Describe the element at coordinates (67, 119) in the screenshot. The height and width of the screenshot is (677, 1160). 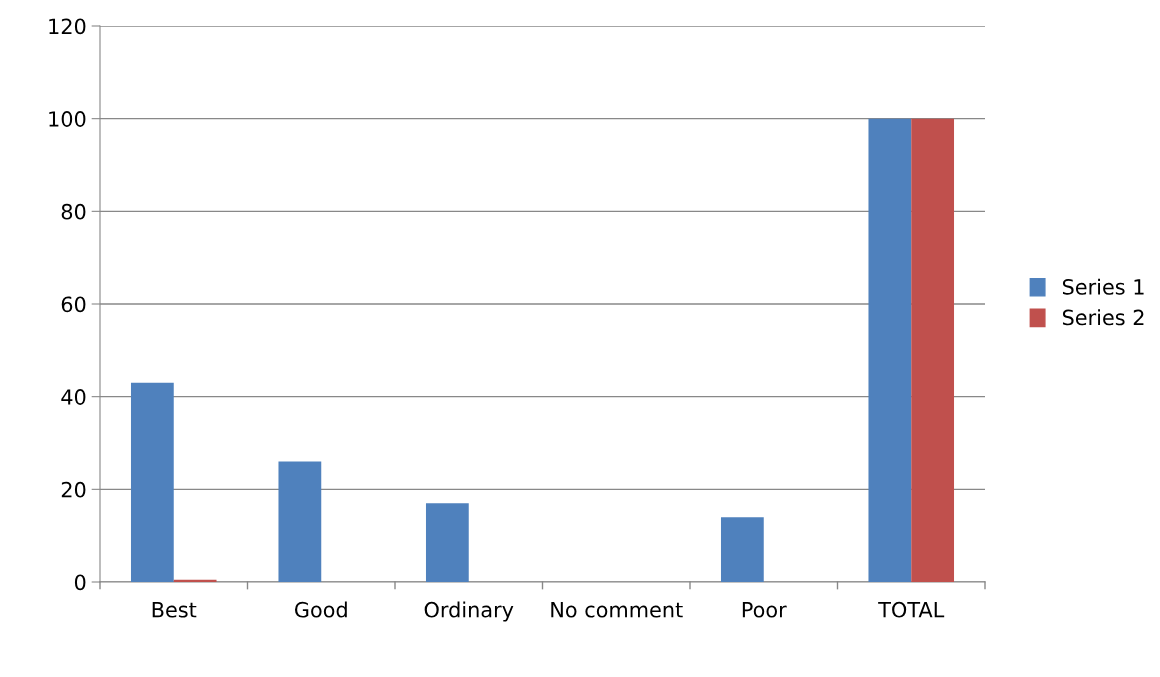
I see `y-tick-label: 100` at that location.